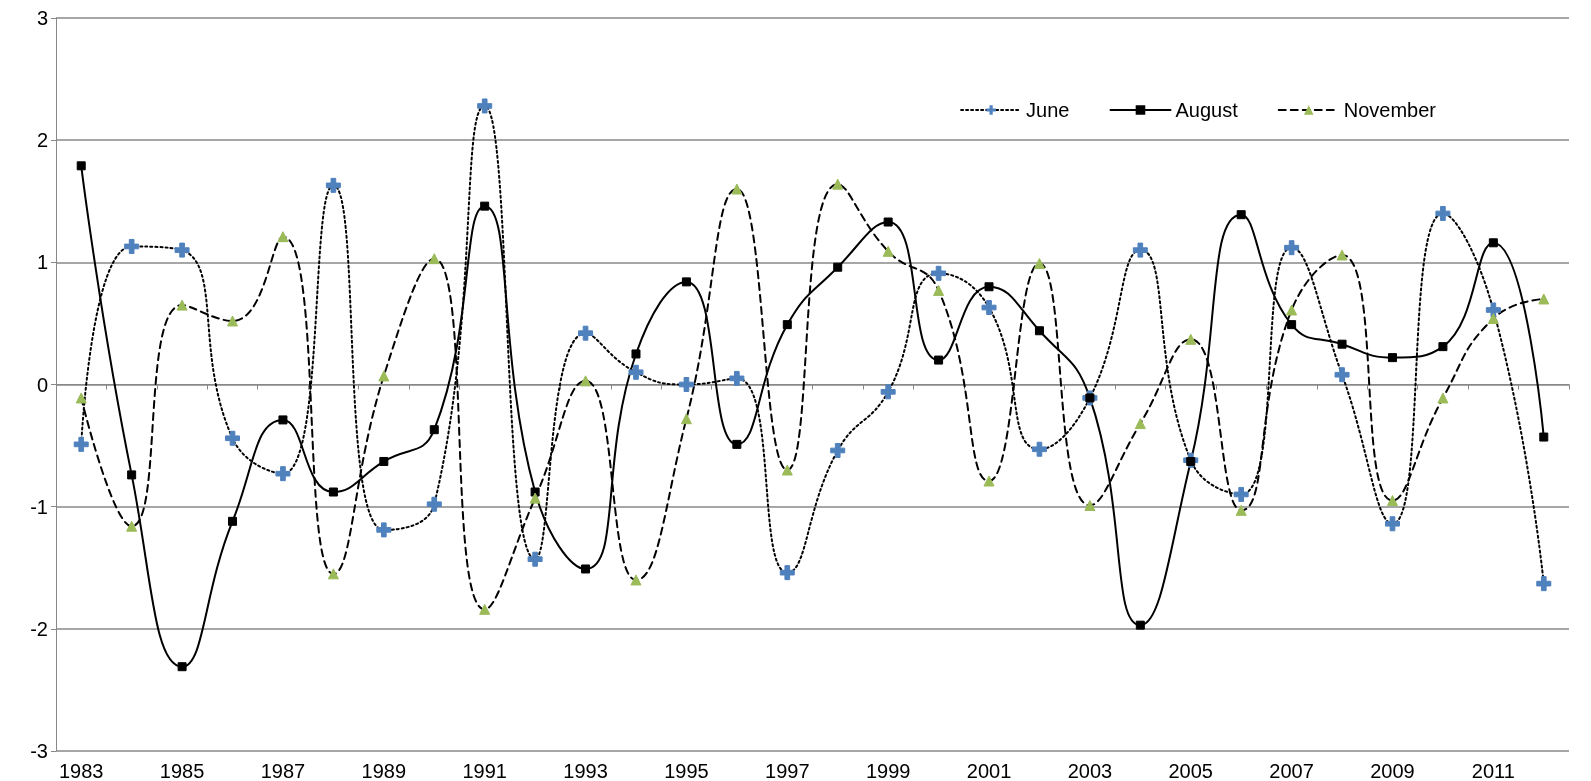 This screenshot has width=1591, height=781. What do you see at coordinates (384, 770) in the screenshot?
I see `x-tick-label: 1989` at bounding box center [384, 770].